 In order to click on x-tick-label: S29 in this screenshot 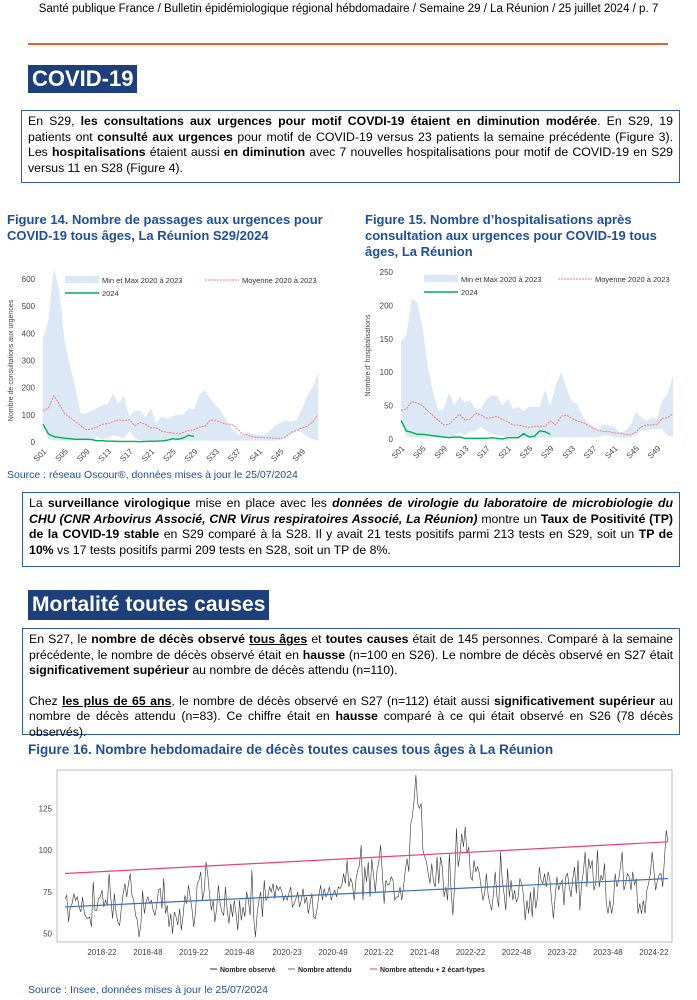, I will do `click(191, 455)`.